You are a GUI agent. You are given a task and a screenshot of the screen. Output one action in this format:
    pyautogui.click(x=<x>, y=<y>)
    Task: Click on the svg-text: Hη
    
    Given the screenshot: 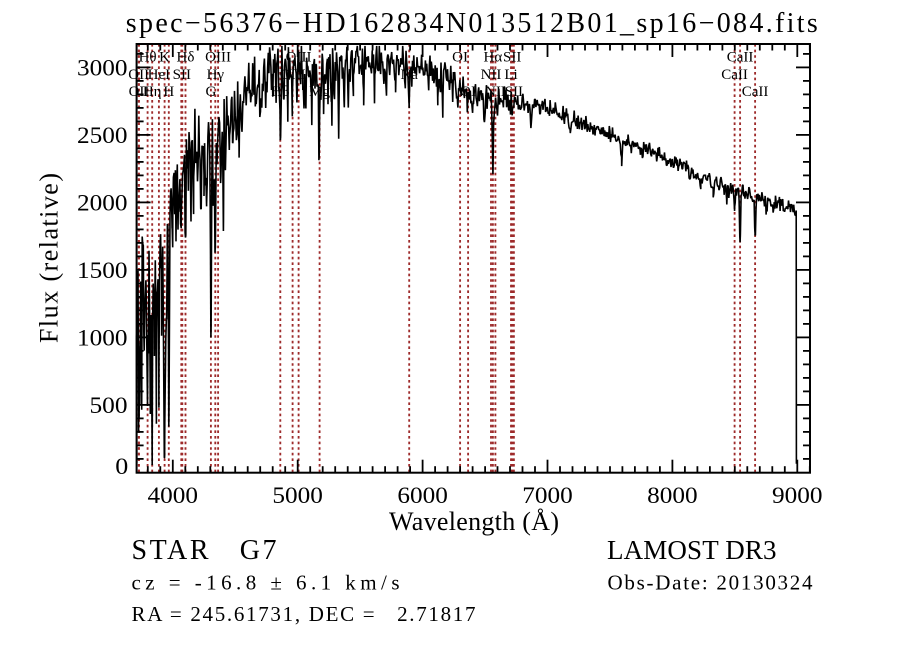 What is the action you would take?
    pyautogui.click(x=152, y=92)
    